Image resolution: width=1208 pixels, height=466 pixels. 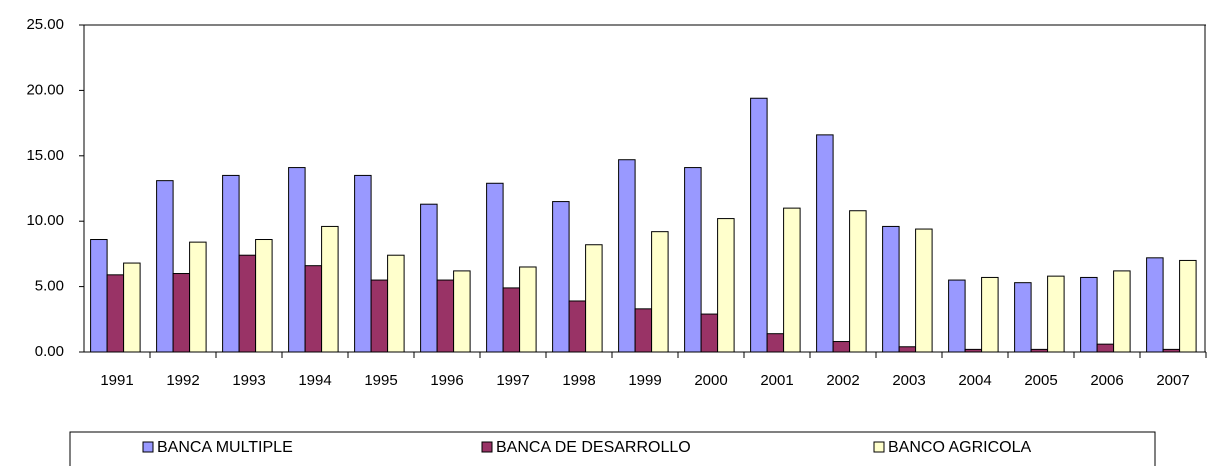 What do you see at coordinates (116, 380) in the screenshot?
I see `x-tick-label: 1991` at bounding box center [116, 380].